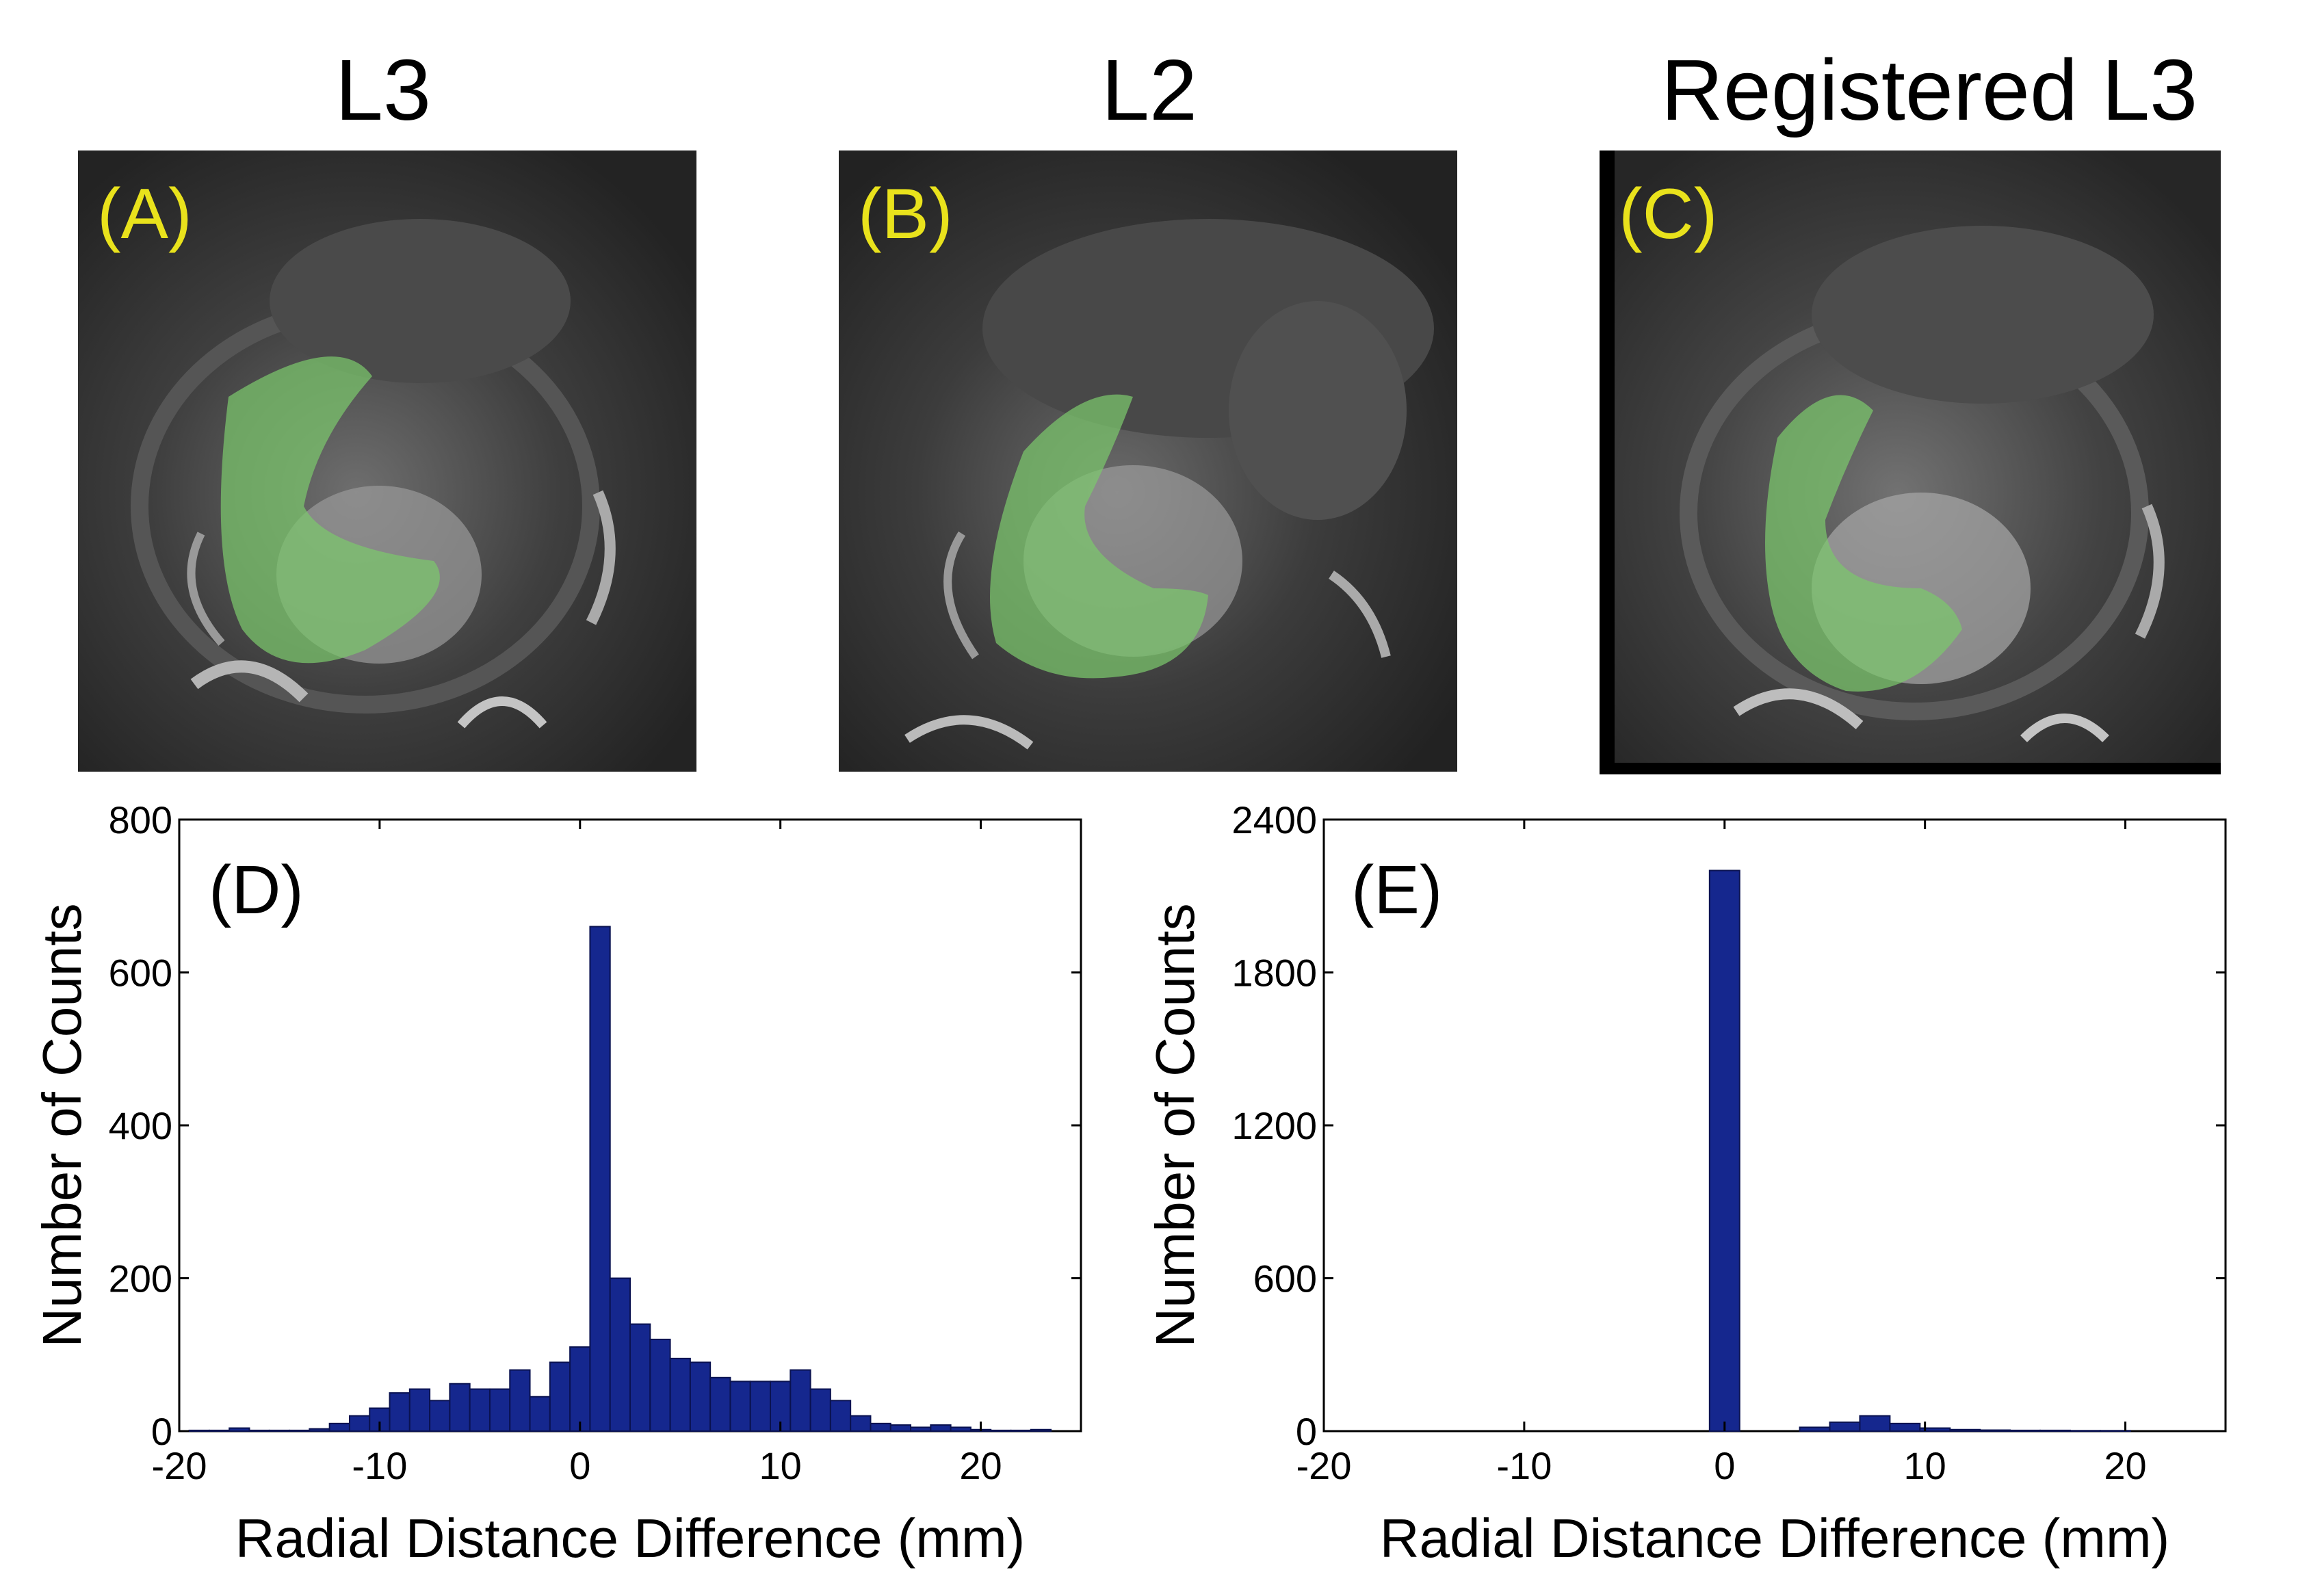 This screenshot has width=2309, height=1596. I want to click on y-axis-label-d: Number of Counts, so click(61, 1125).